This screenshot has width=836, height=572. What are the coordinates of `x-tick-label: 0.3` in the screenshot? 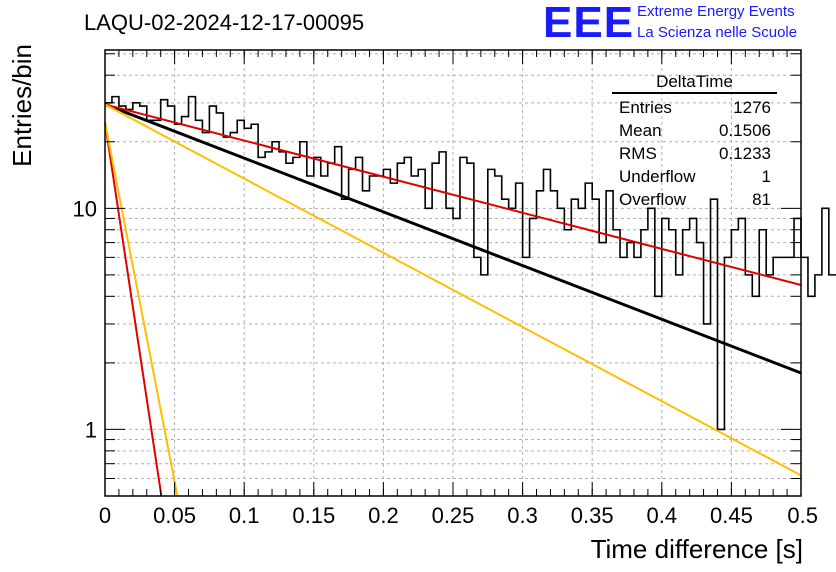 It's located at (522, 515).